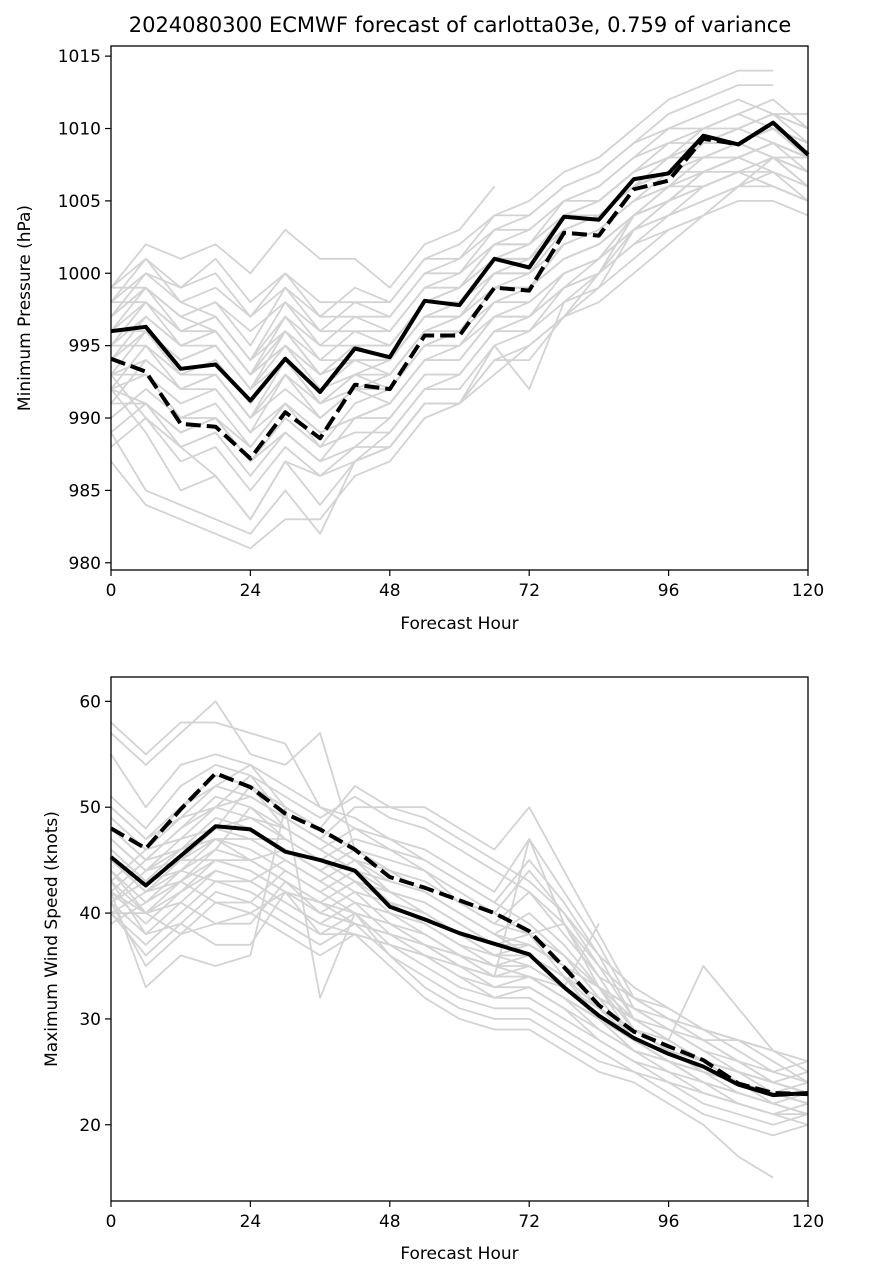 The width and height of the screenshot is (869, 1279). I want to click on wind-y-tick-label: 40, so click(90, 914).